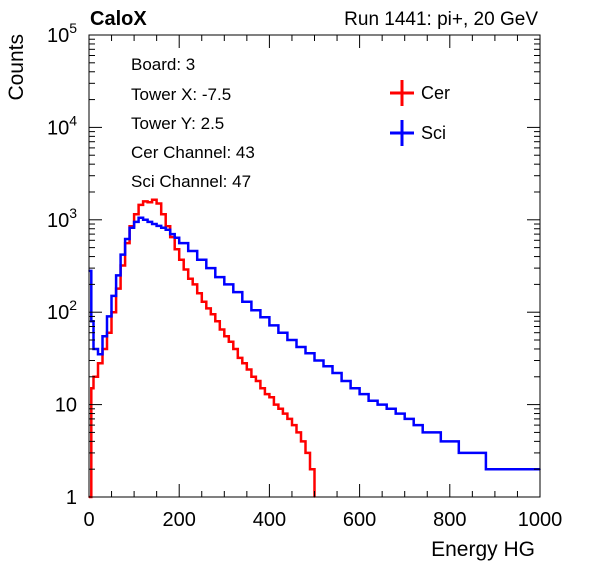 This screenshot has width=596, height=572. I want to click on x-tick-label: 600, so click(359, 520).